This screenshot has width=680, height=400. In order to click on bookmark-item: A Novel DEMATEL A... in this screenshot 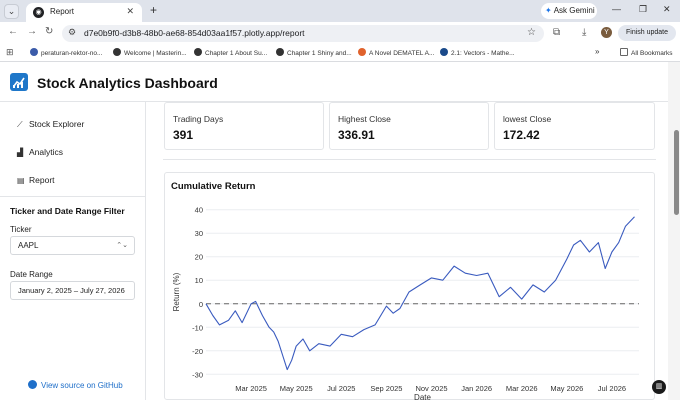, I will do `click(396, 52)`.